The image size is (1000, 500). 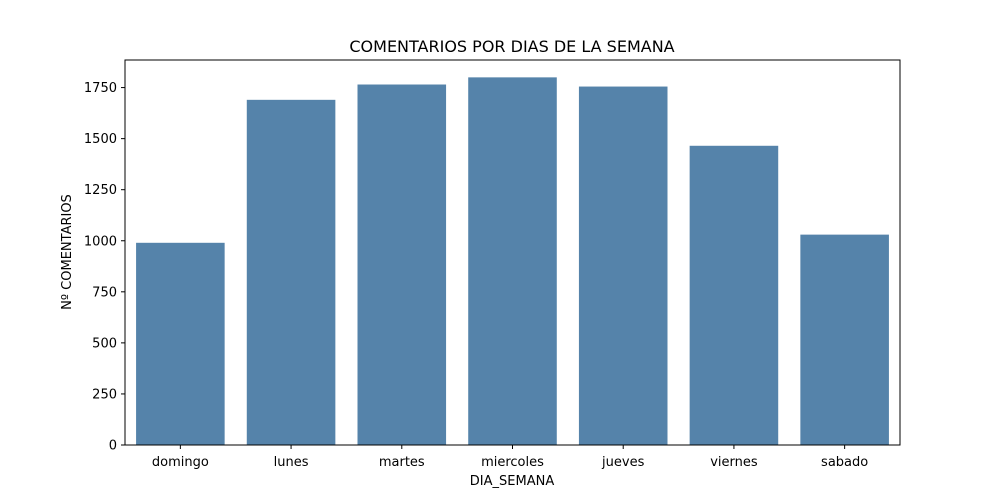 I want to click on y-tick-label: 250, so click(x=104, y=394).